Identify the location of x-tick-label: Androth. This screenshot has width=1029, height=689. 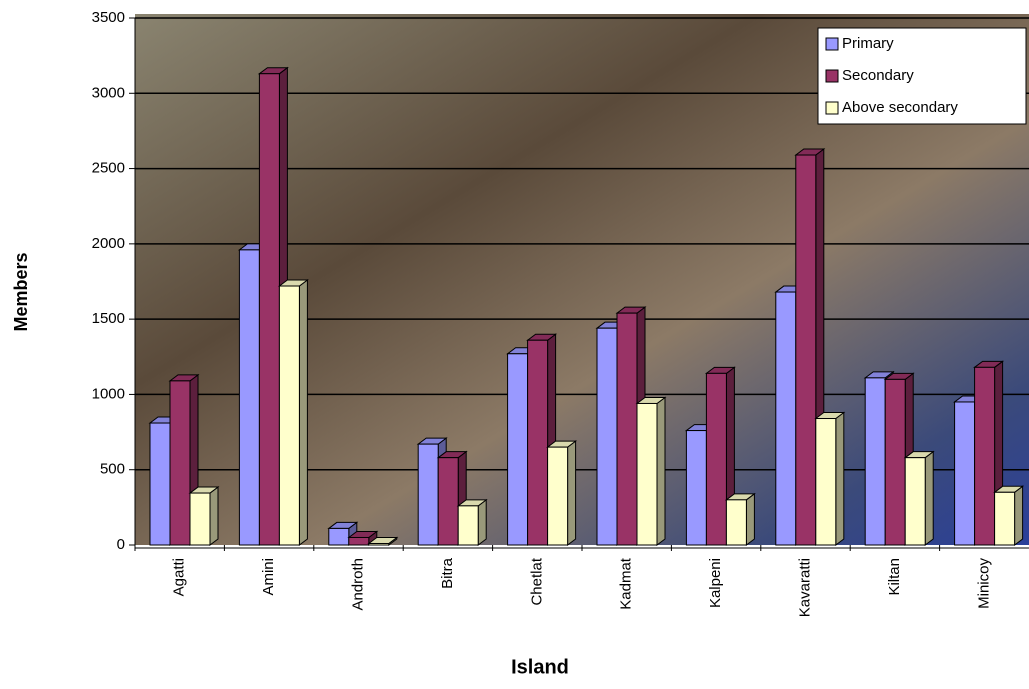
(357, 584).